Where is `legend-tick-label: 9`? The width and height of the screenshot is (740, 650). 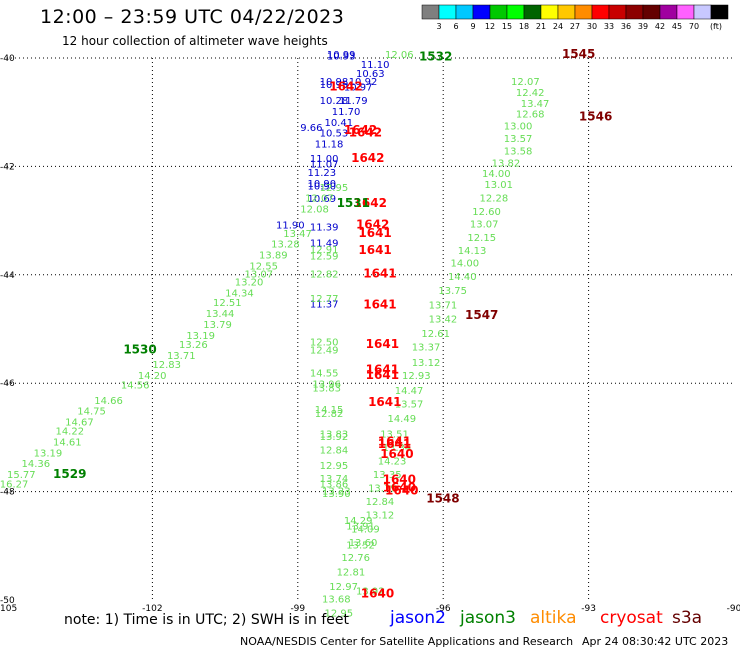 legend-tick-label: 9 is located at coordinates (472, 26).